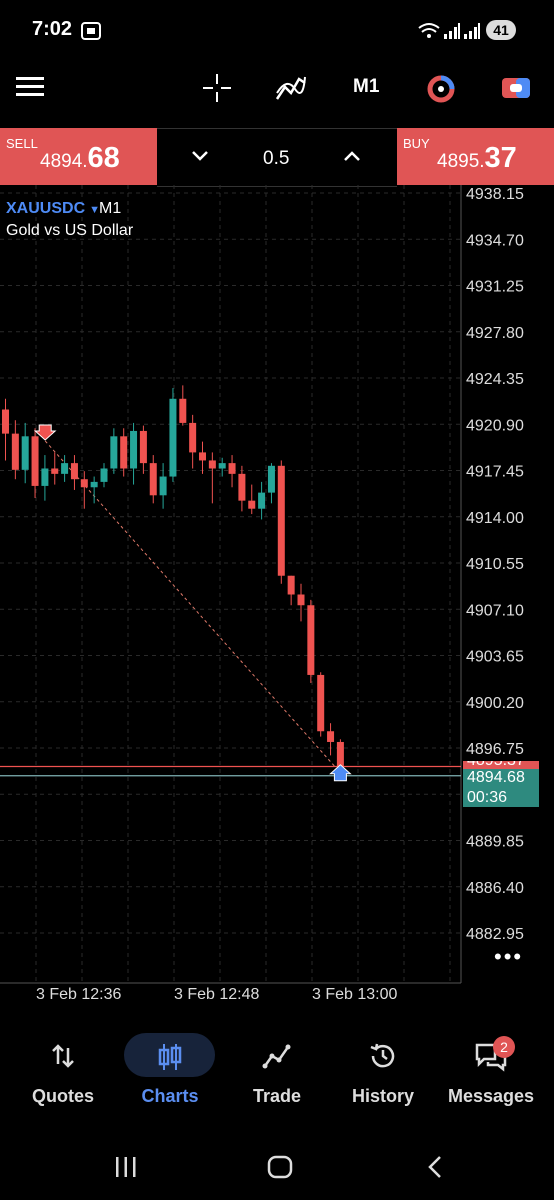 Image resolution: width=554 pixels, height=1200 pixels. What do you see at coordinates (495, 287) in the screenshot?
I see `y-axis-tick-label: 4931.25` at bounding box center [495, 287].